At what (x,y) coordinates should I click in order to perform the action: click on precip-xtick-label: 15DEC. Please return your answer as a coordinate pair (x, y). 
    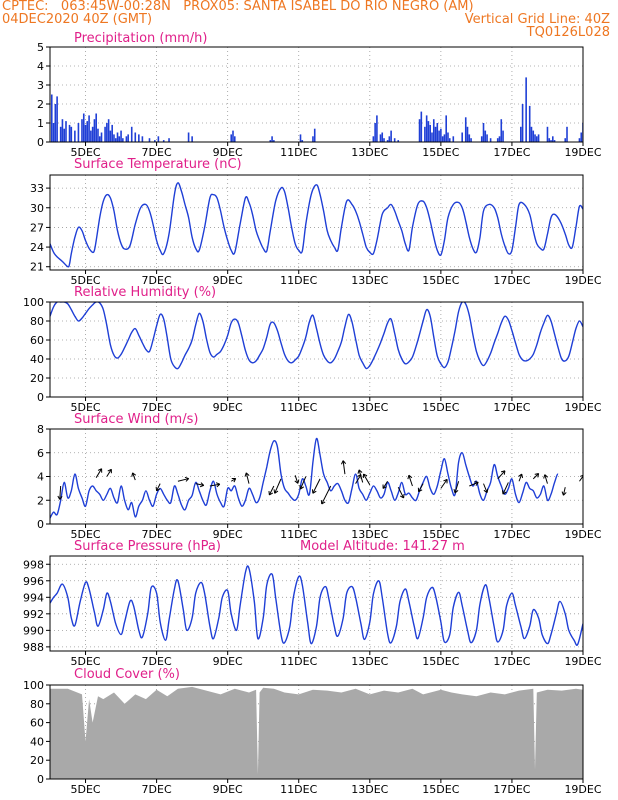
    Looking at the image, I should click on (440, 152).